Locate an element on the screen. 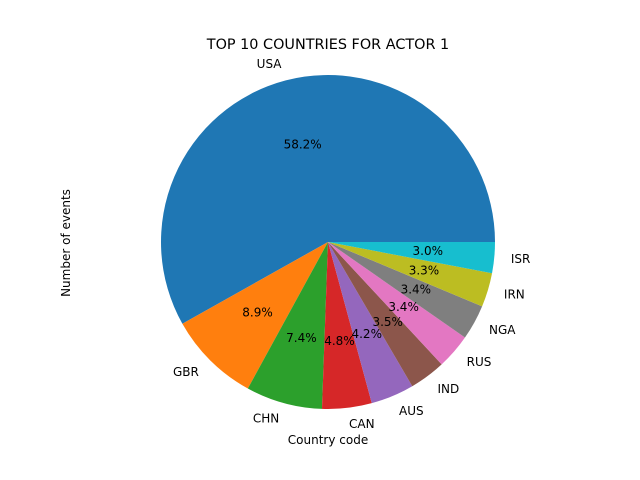  slice-label-irn: IRN is located at coordinates (514, 294).